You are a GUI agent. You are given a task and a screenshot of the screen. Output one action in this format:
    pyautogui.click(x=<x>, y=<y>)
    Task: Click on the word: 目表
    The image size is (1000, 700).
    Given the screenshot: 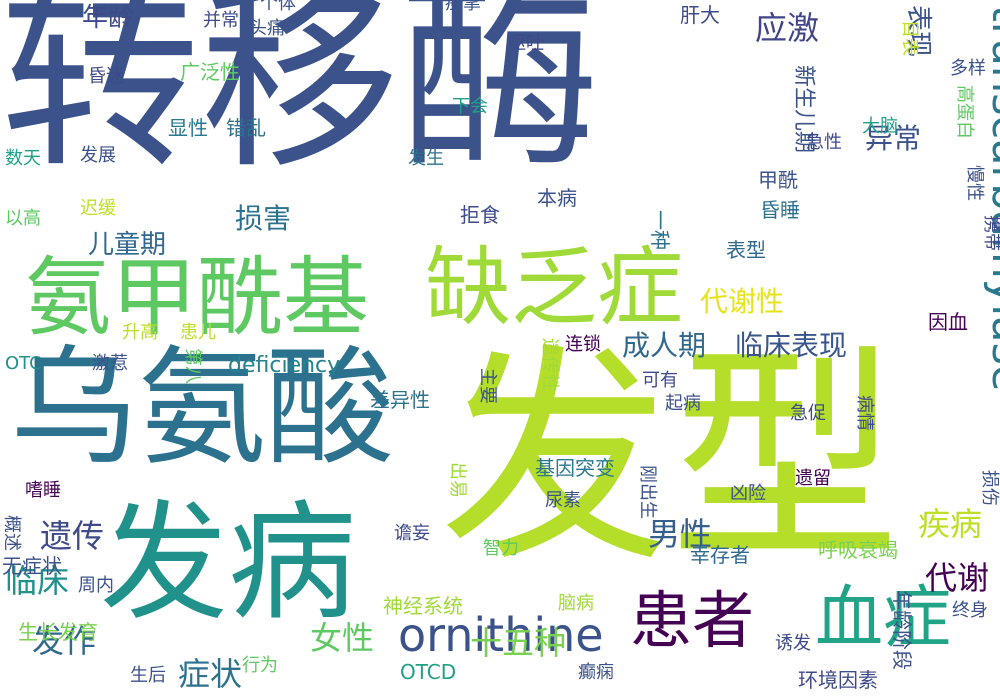 What is the action you would take?
    pyautogui.click(x=909, y=38)
    